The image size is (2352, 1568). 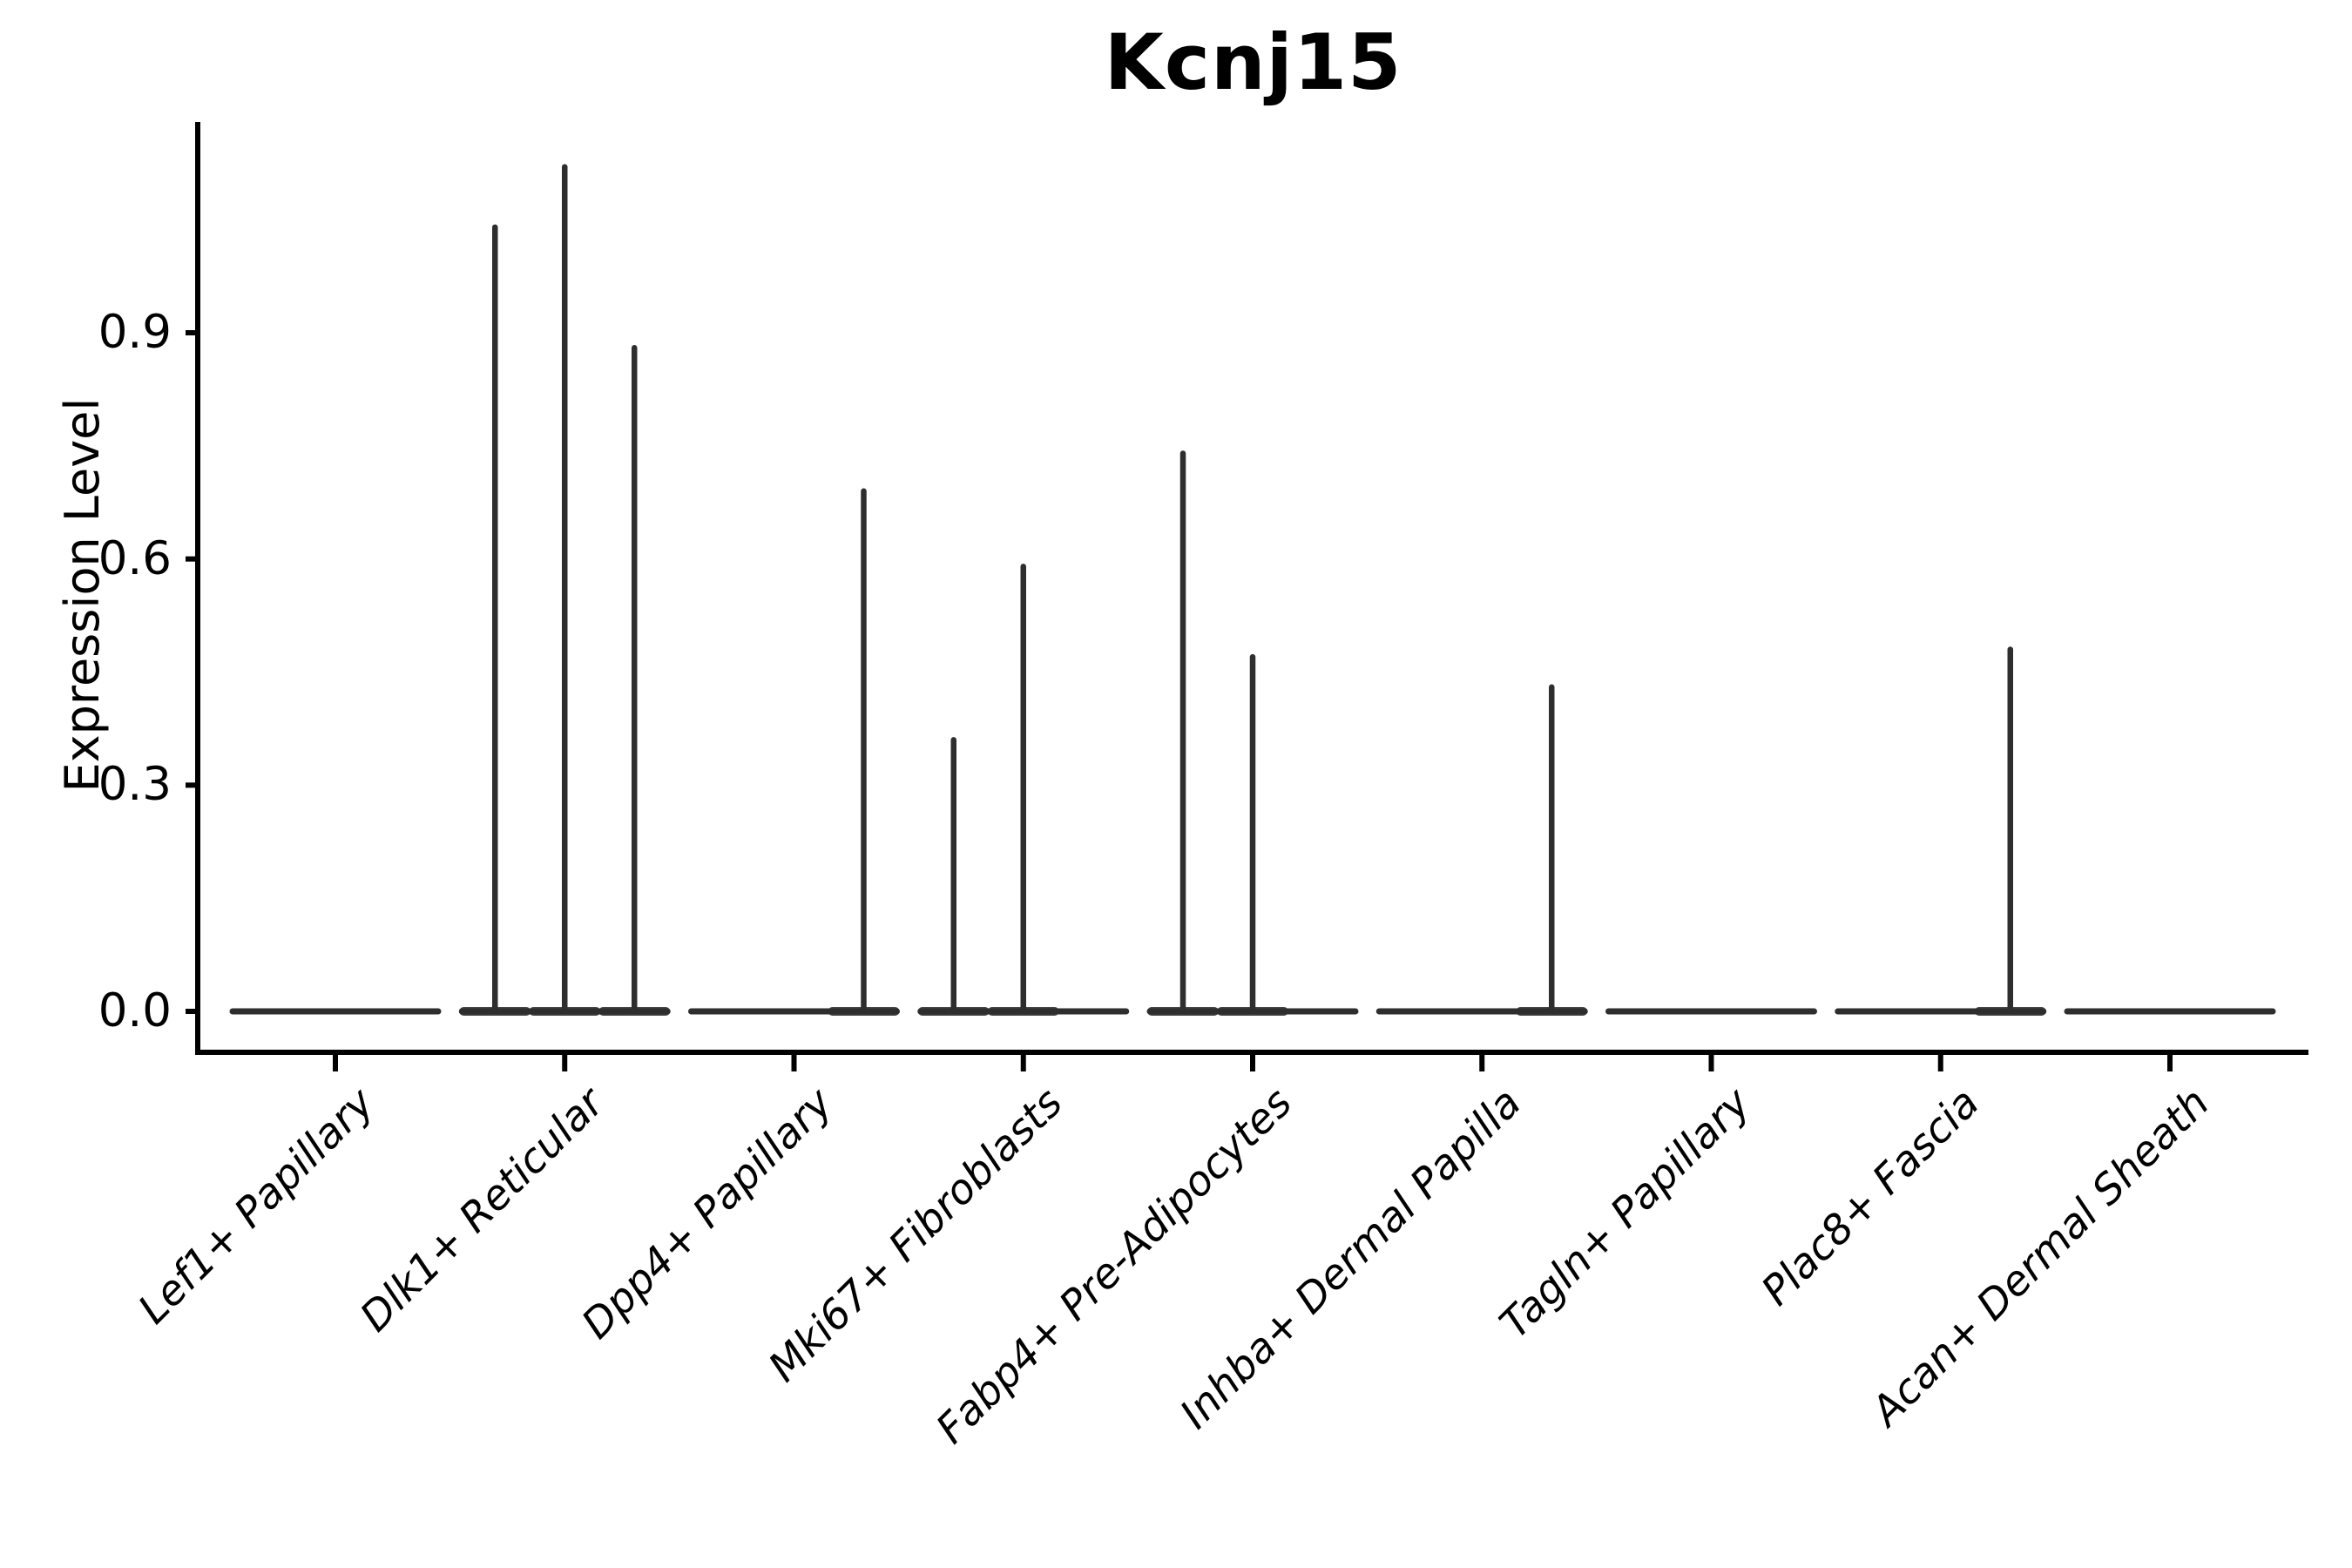 What do you see at coordinates (135, 558) in the screenshot?
I see `y-tick-label: 0.6` at bounding box center [135, 558].